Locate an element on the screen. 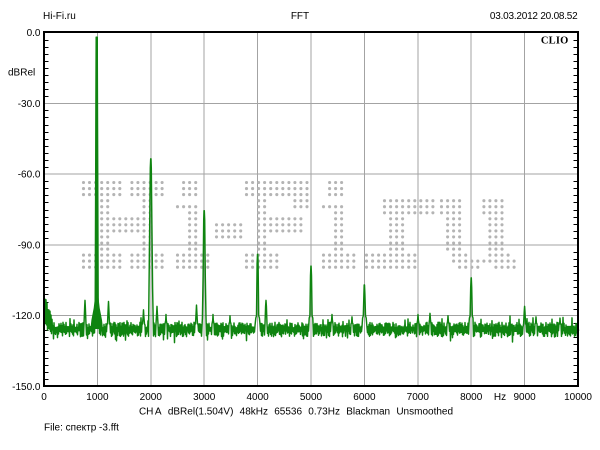 The height and width of the screenshot is (450, 600). svg-text: -30.0 is located at coordinates (29, 104).